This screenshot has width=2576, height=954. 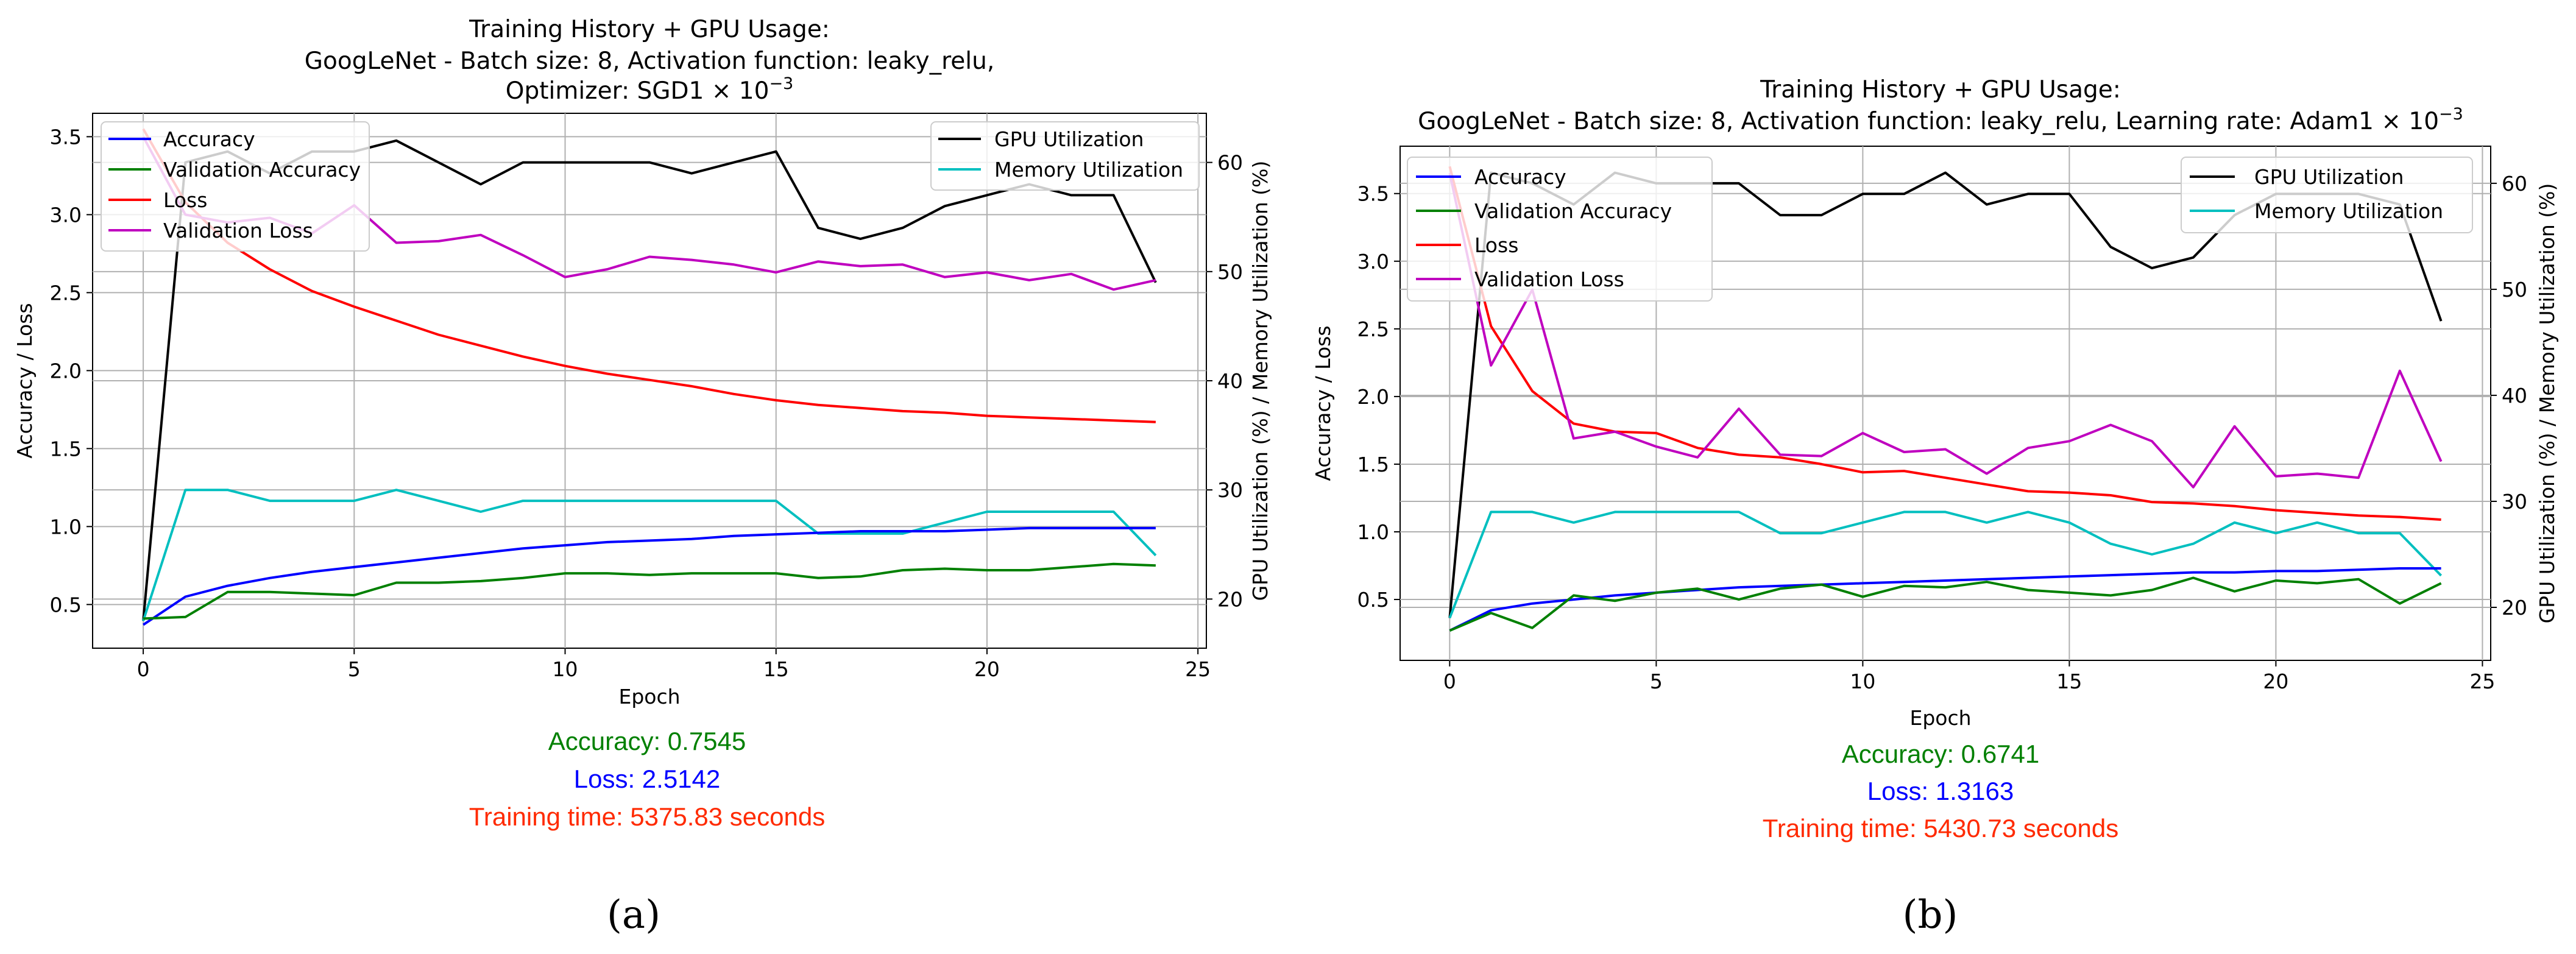 What do you see at coordinates (2069, 682) in the screenshot?
I see `chart-b-xtick-label: 15` at bounding box center [2069, 682].